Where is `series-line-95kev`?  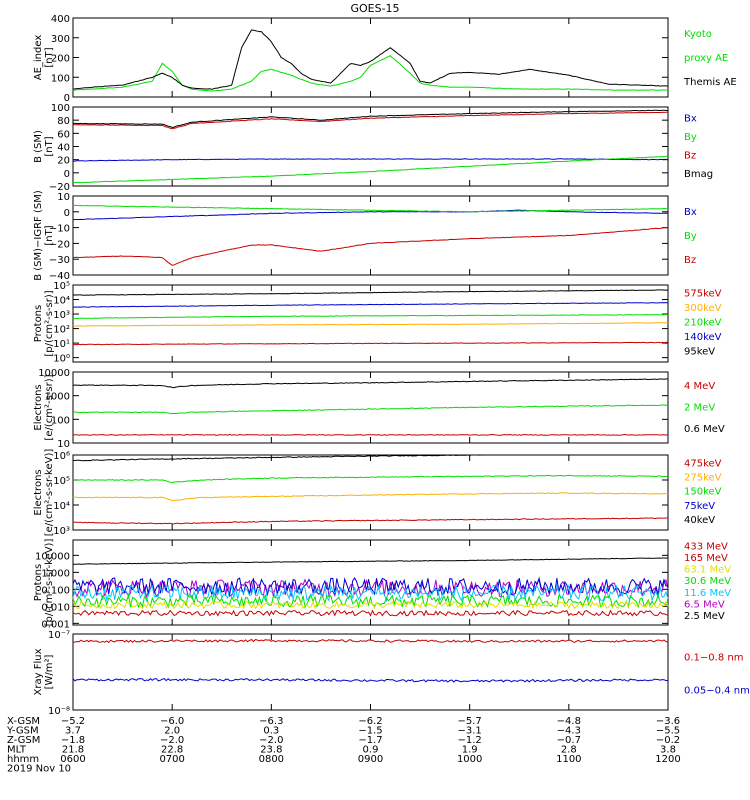 series-line-95kev is located at coordinates (370, 343).